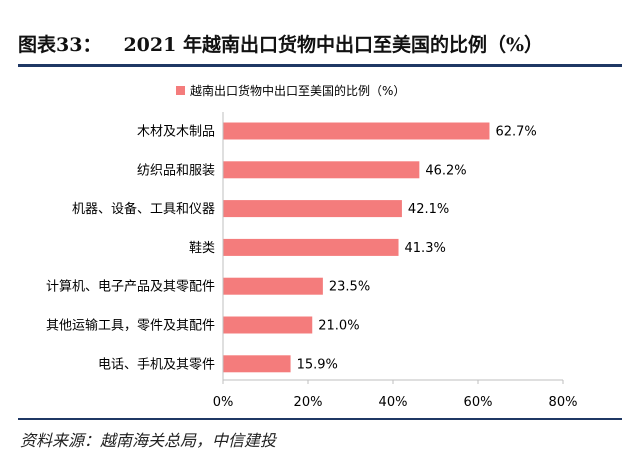  What do you see at coordinates (297, 90) in the screenshot?
I see `legend-label: 越南出口货物中出口至美国的比例（%）` at bounding box center [297, 90].